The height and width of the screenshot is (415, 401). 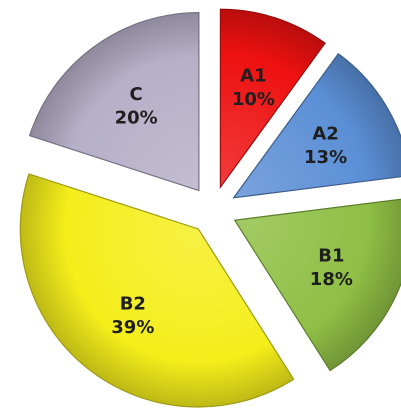 I want to click on slice-name: B2, so click(x=133, y=303).